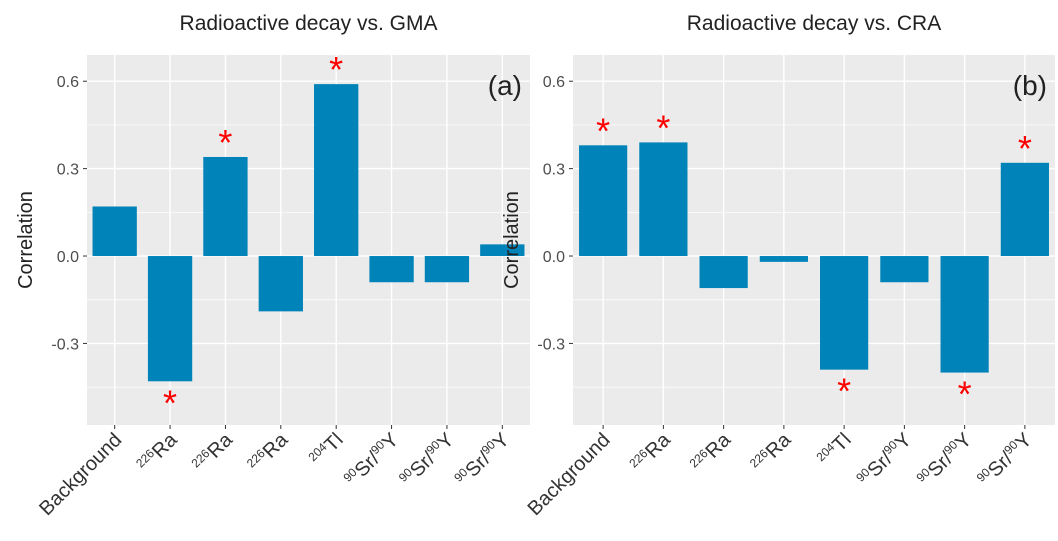 Image resolution: width=1058 pixels, height=541 pixels. I want to click on chart-title: Radioactive decay vs. CRA, so click(814, 23).